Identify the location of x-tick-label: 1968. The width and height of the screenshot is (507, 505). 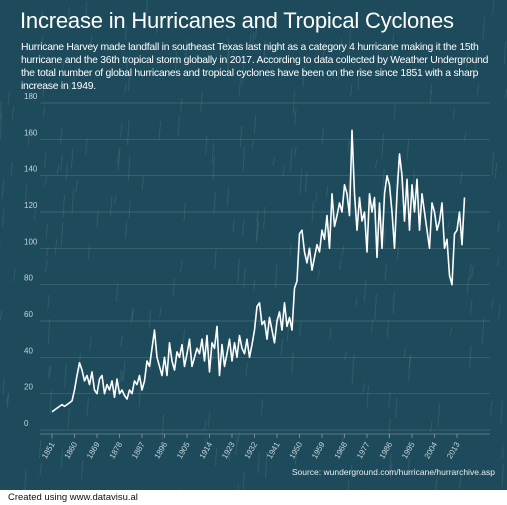
(341, 450).